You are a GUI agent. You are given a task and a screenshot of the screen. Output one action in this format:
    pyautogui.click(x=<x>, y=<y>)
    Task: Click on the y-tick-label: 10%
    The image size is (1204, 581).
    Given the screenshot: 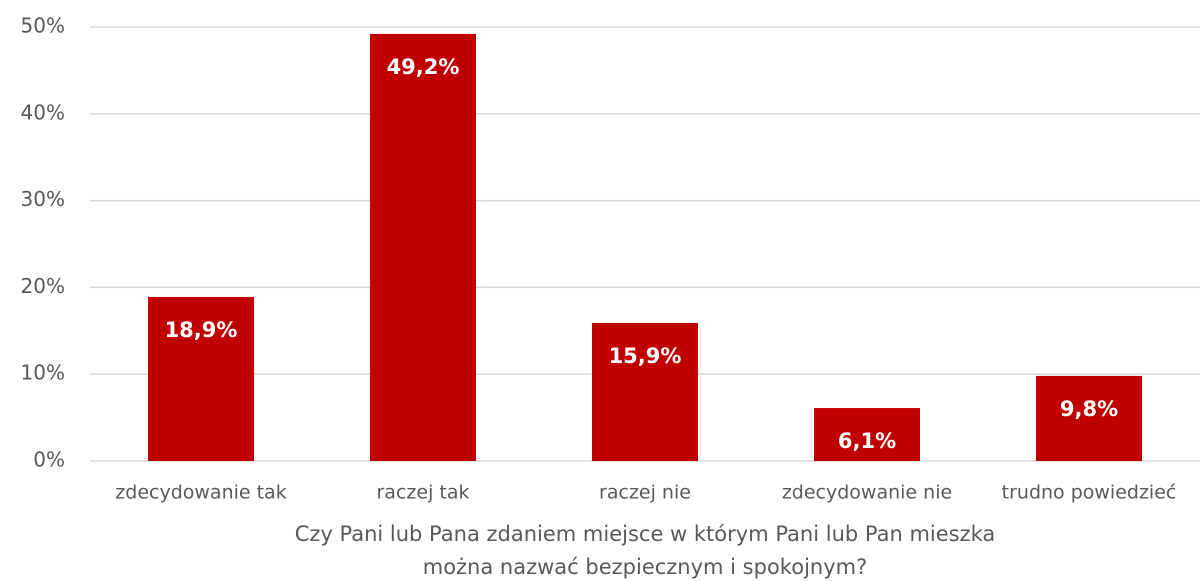 What is the action you would take?
    pyautogui.click(x=43, y=373)
    